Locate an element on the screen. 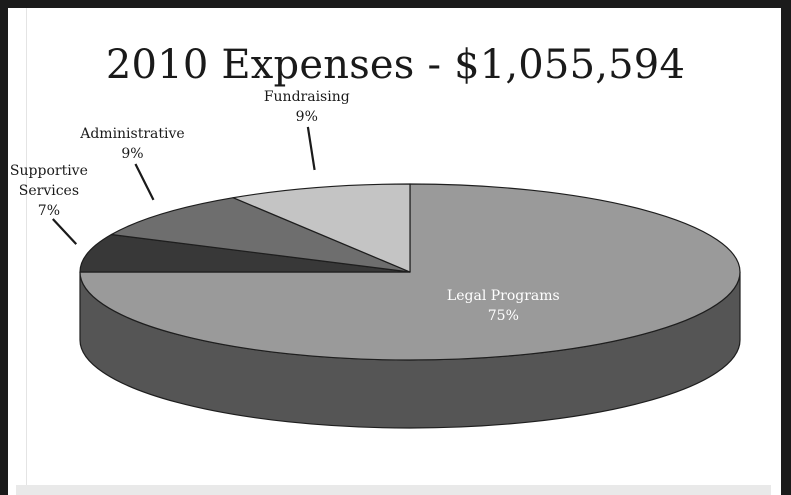  label-supportive-services: Supportive Services 7% is located at coordinates (49, 191).